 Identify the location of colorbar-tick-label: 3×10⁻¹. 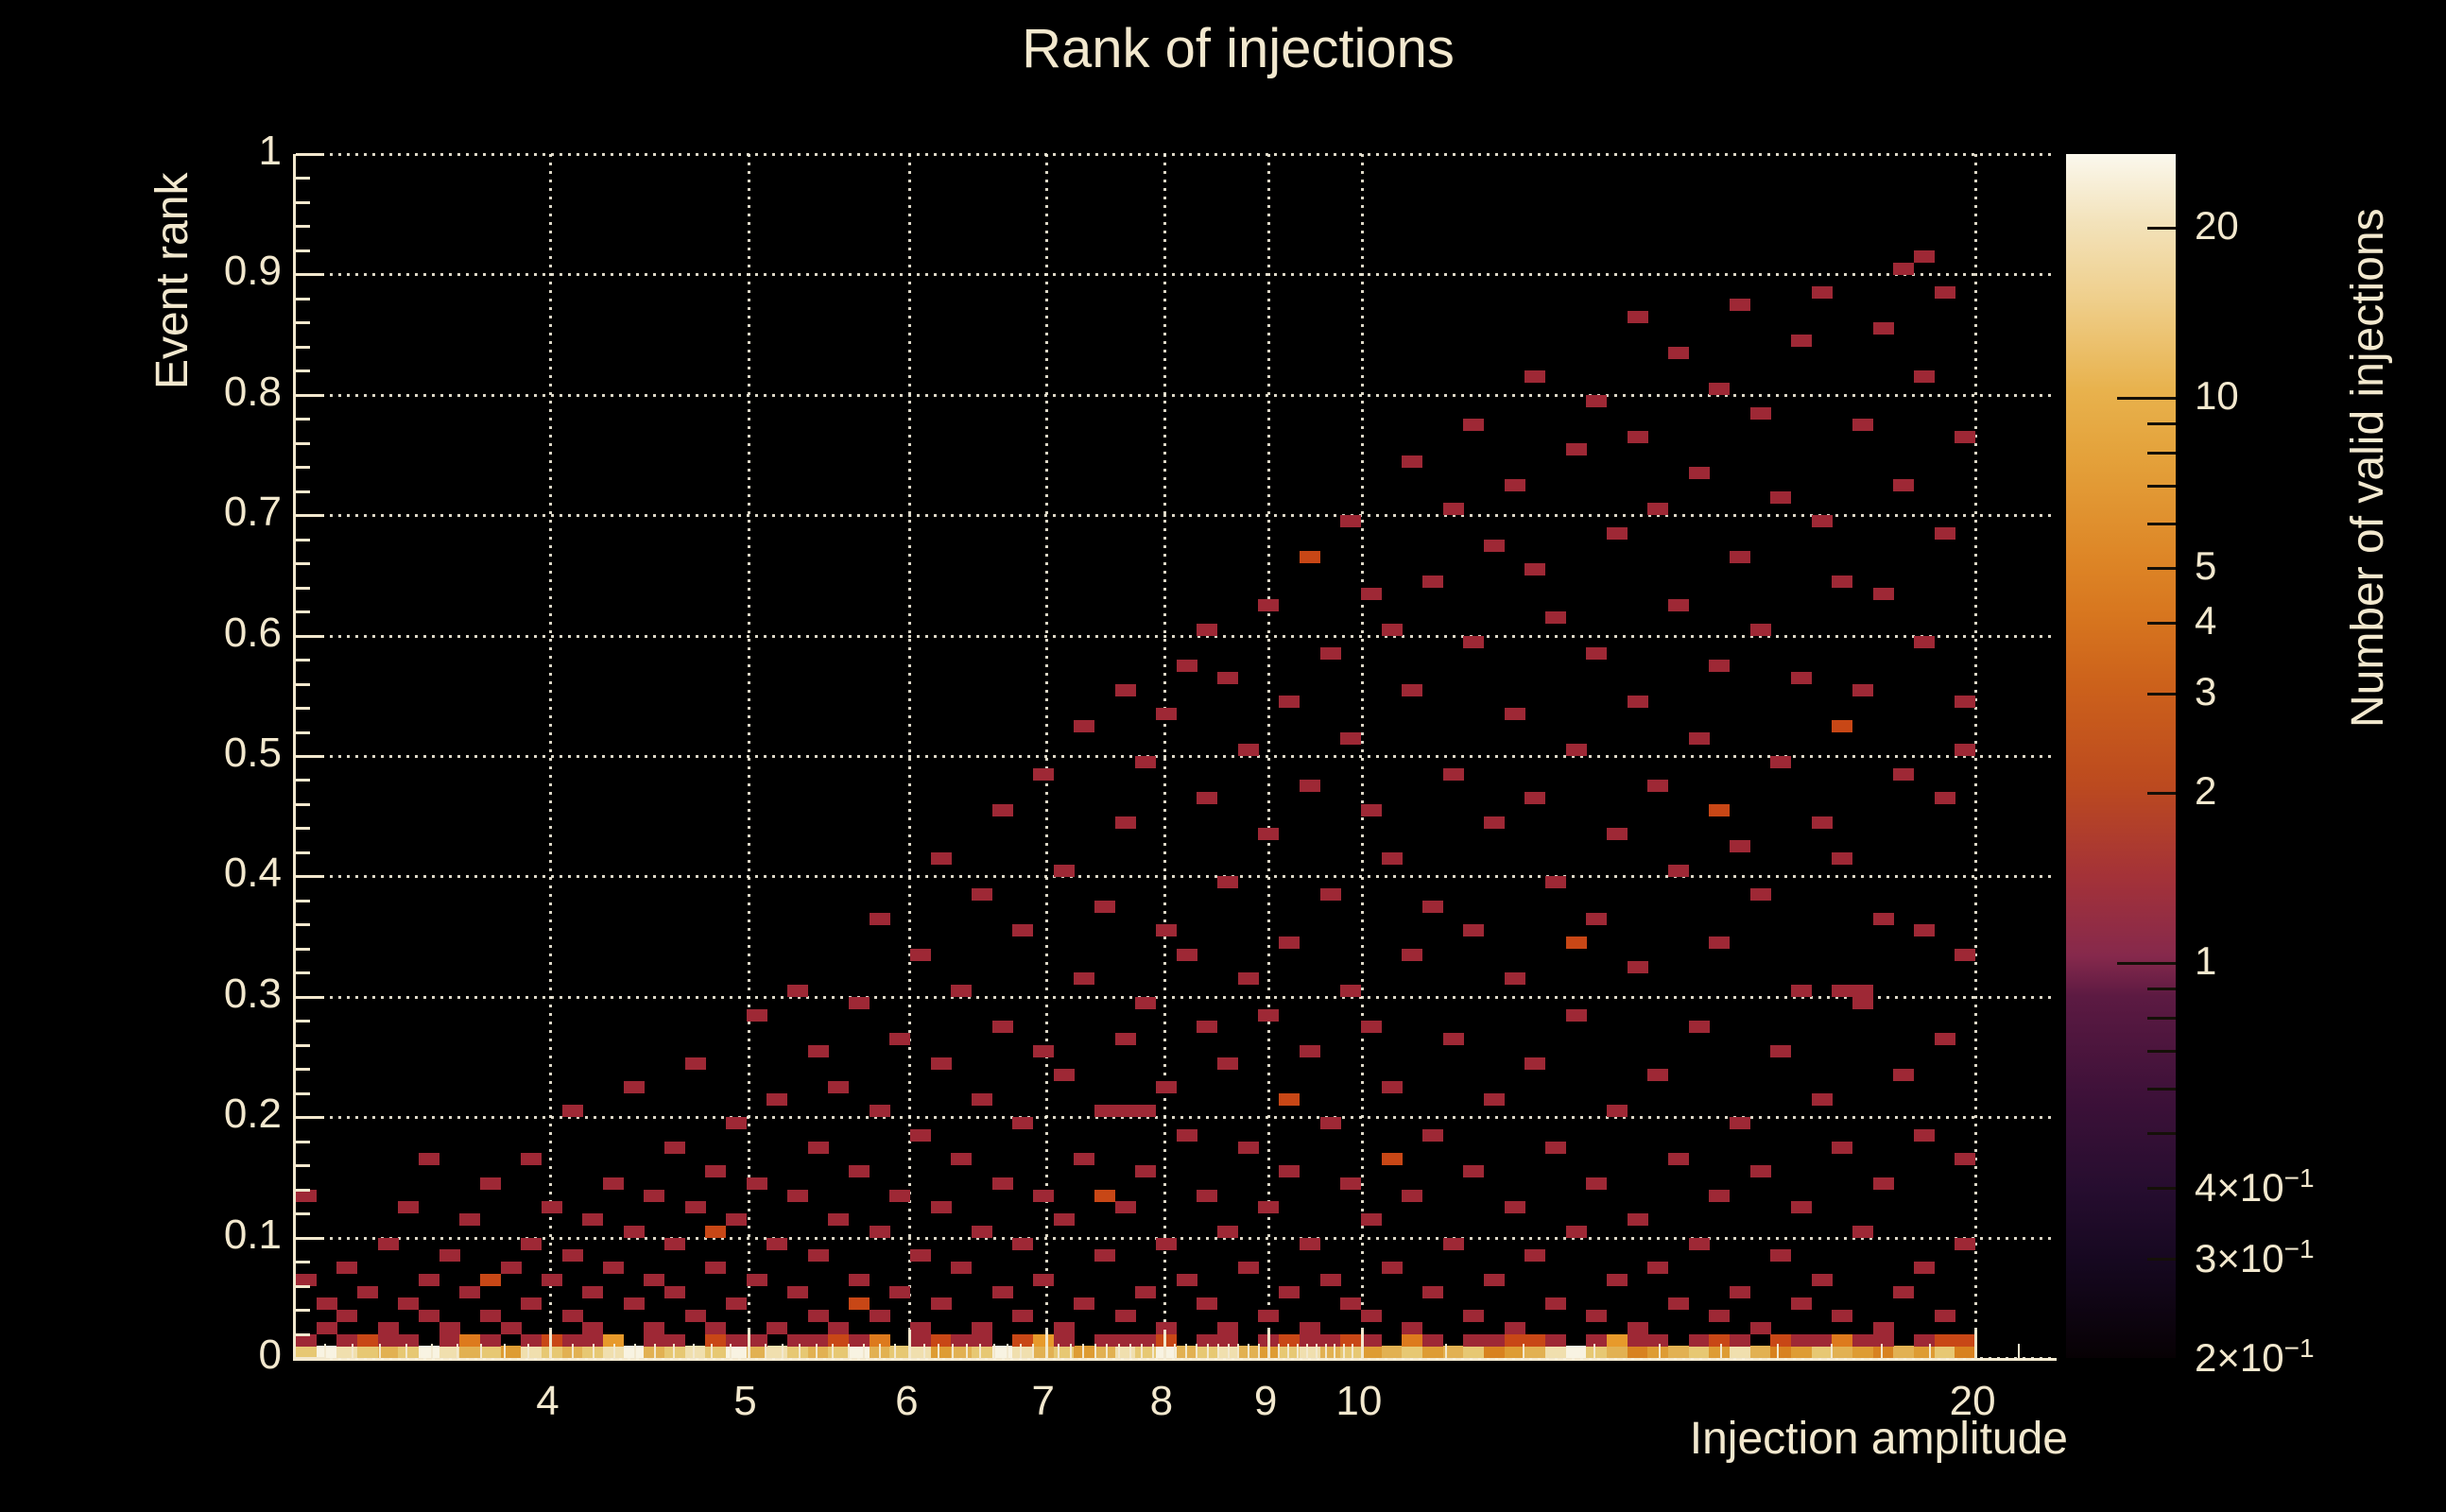
(2255, 1256).